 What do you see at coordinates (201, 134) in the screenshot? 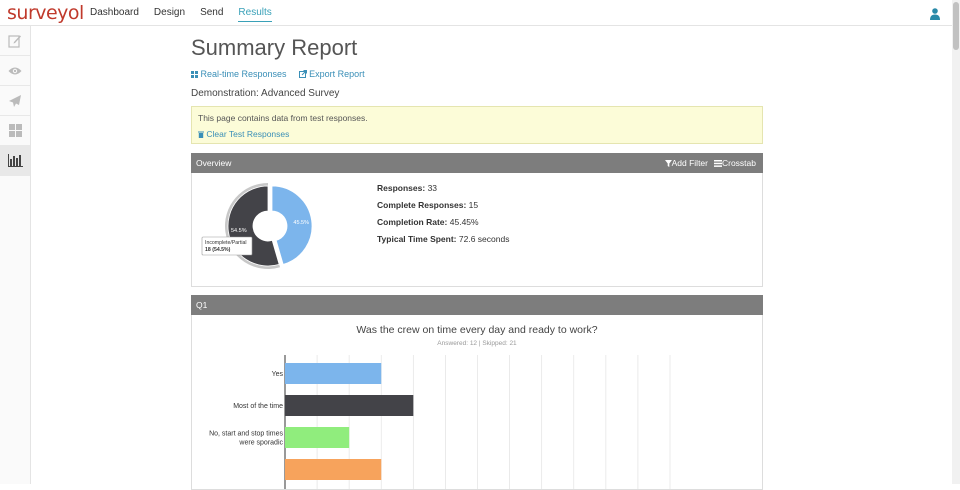
I see `trash-icon` at bounding box center [201, 134].